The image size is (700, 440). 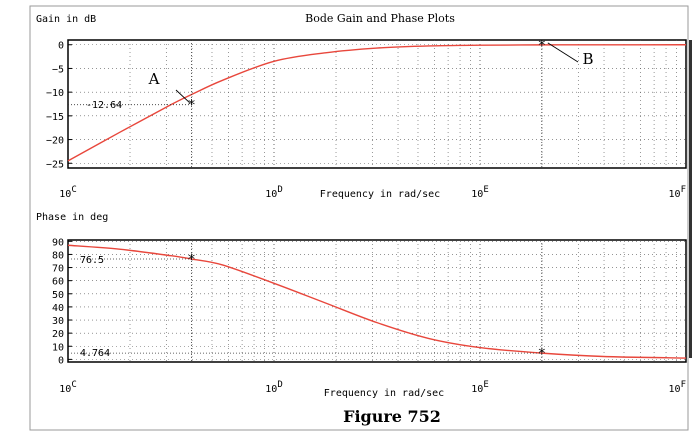 What do you see at coordinates (104, 105) in the screenshot?
I see `value-label: -12.64` at bounding box center [104, 105].